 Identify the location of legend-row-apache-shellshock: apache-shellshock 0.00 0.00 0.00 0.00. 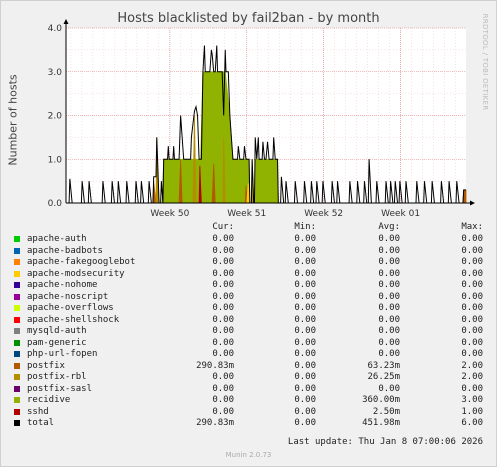
(248, 320).